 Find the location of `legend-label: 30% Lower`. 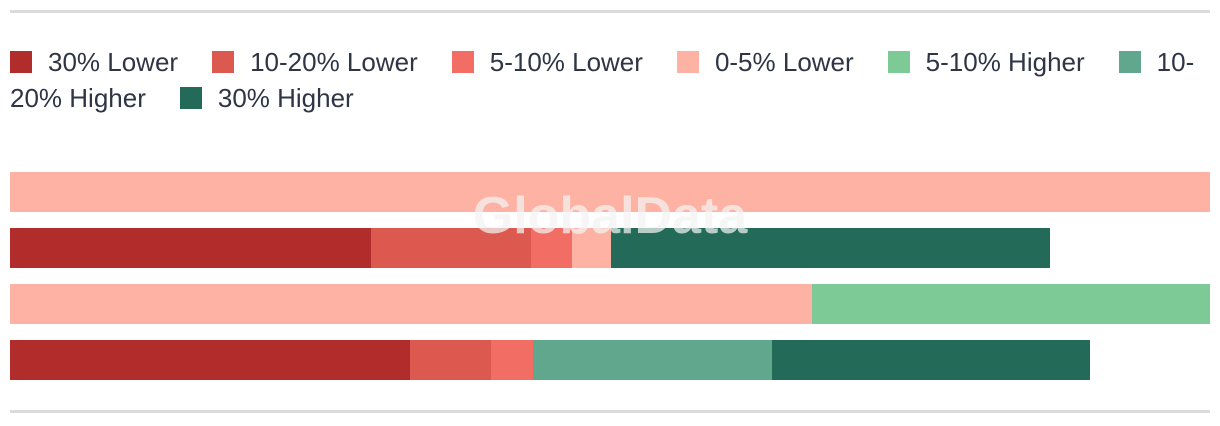

legend-label: 30% Lower is located at coordinates (113, 62).